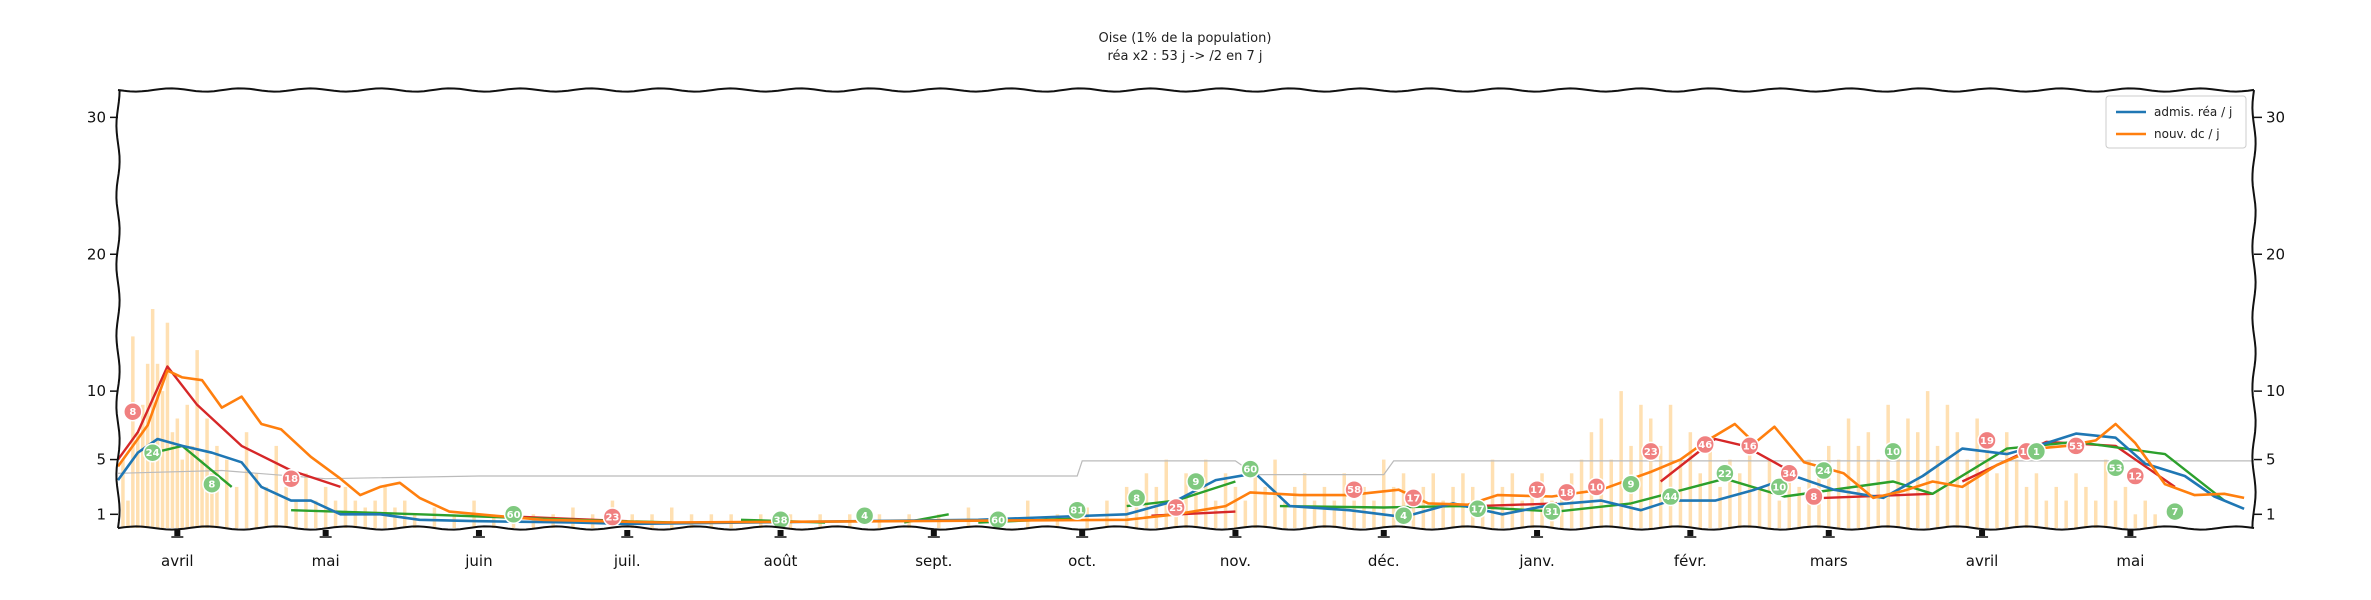 The height and width of the screenshot is (600, 2371). Describe the element at coordinates (2193, 112) in the screenshot. I see `legend-label-reanimation: admis. réa / j` at that location.